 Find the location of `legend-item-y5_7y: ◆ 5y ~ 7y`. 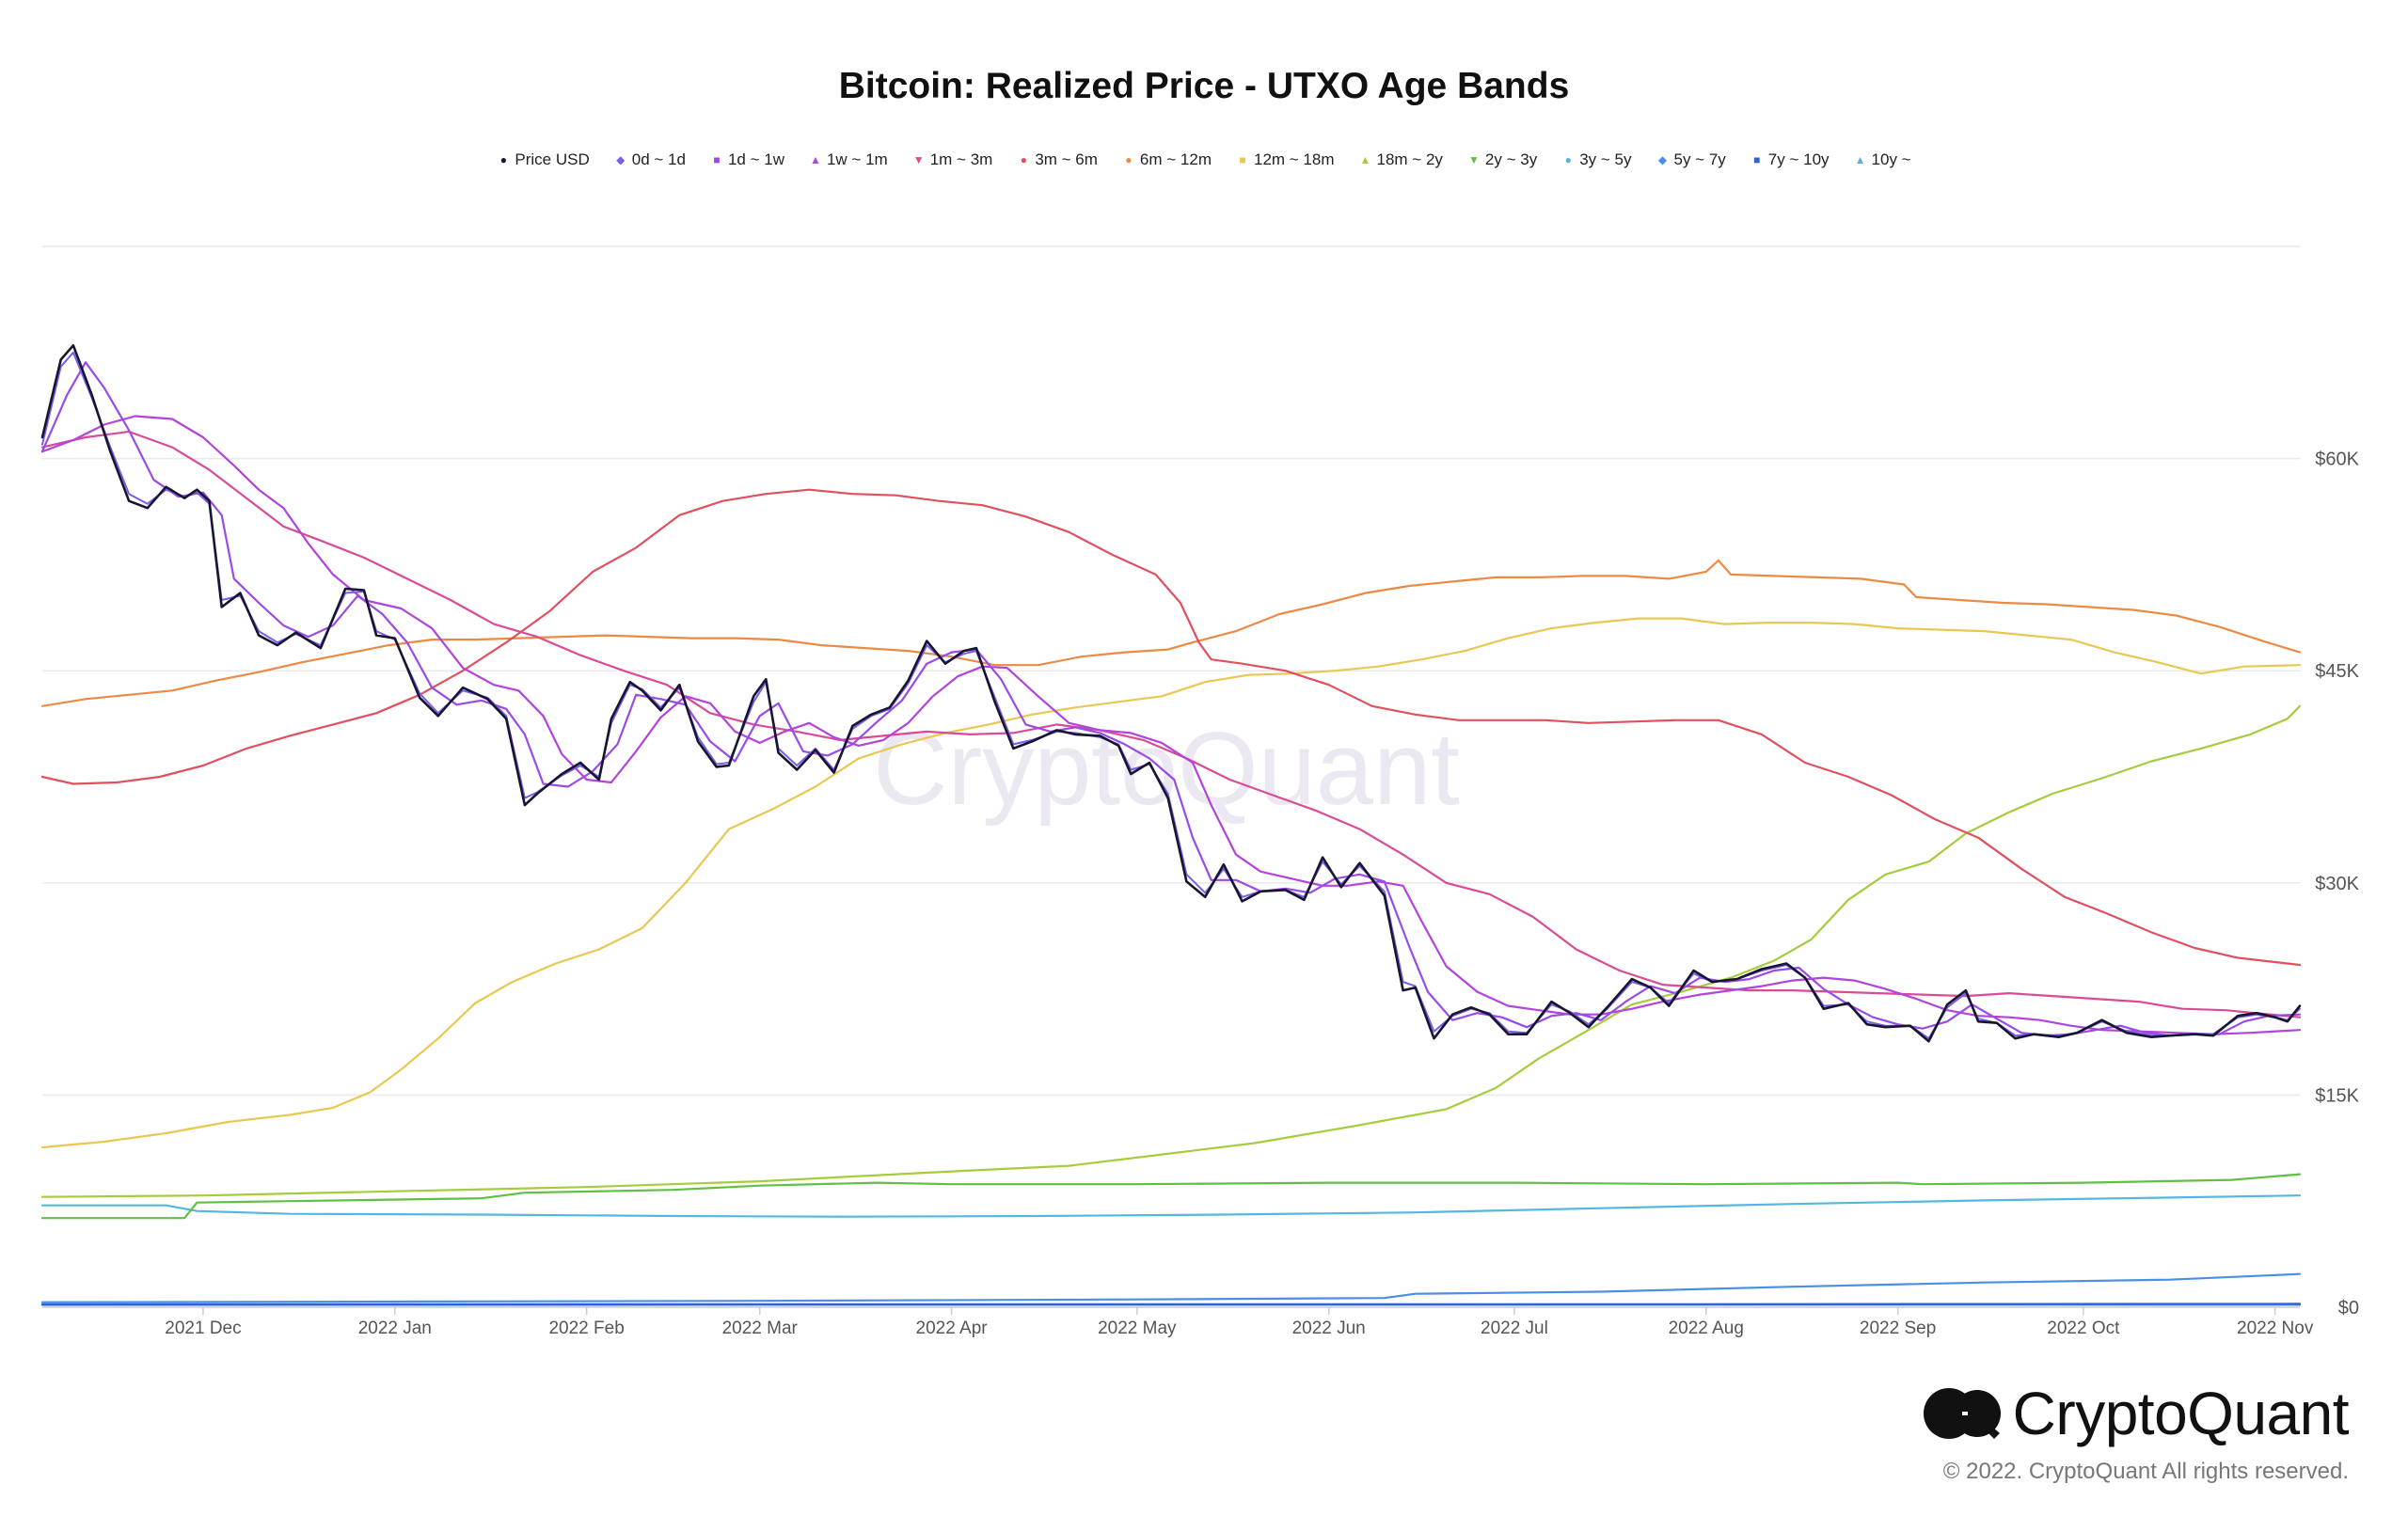

legend-item-y5_7y: ◆ 5y ~ 7y is located at coordinates (1691, 159).